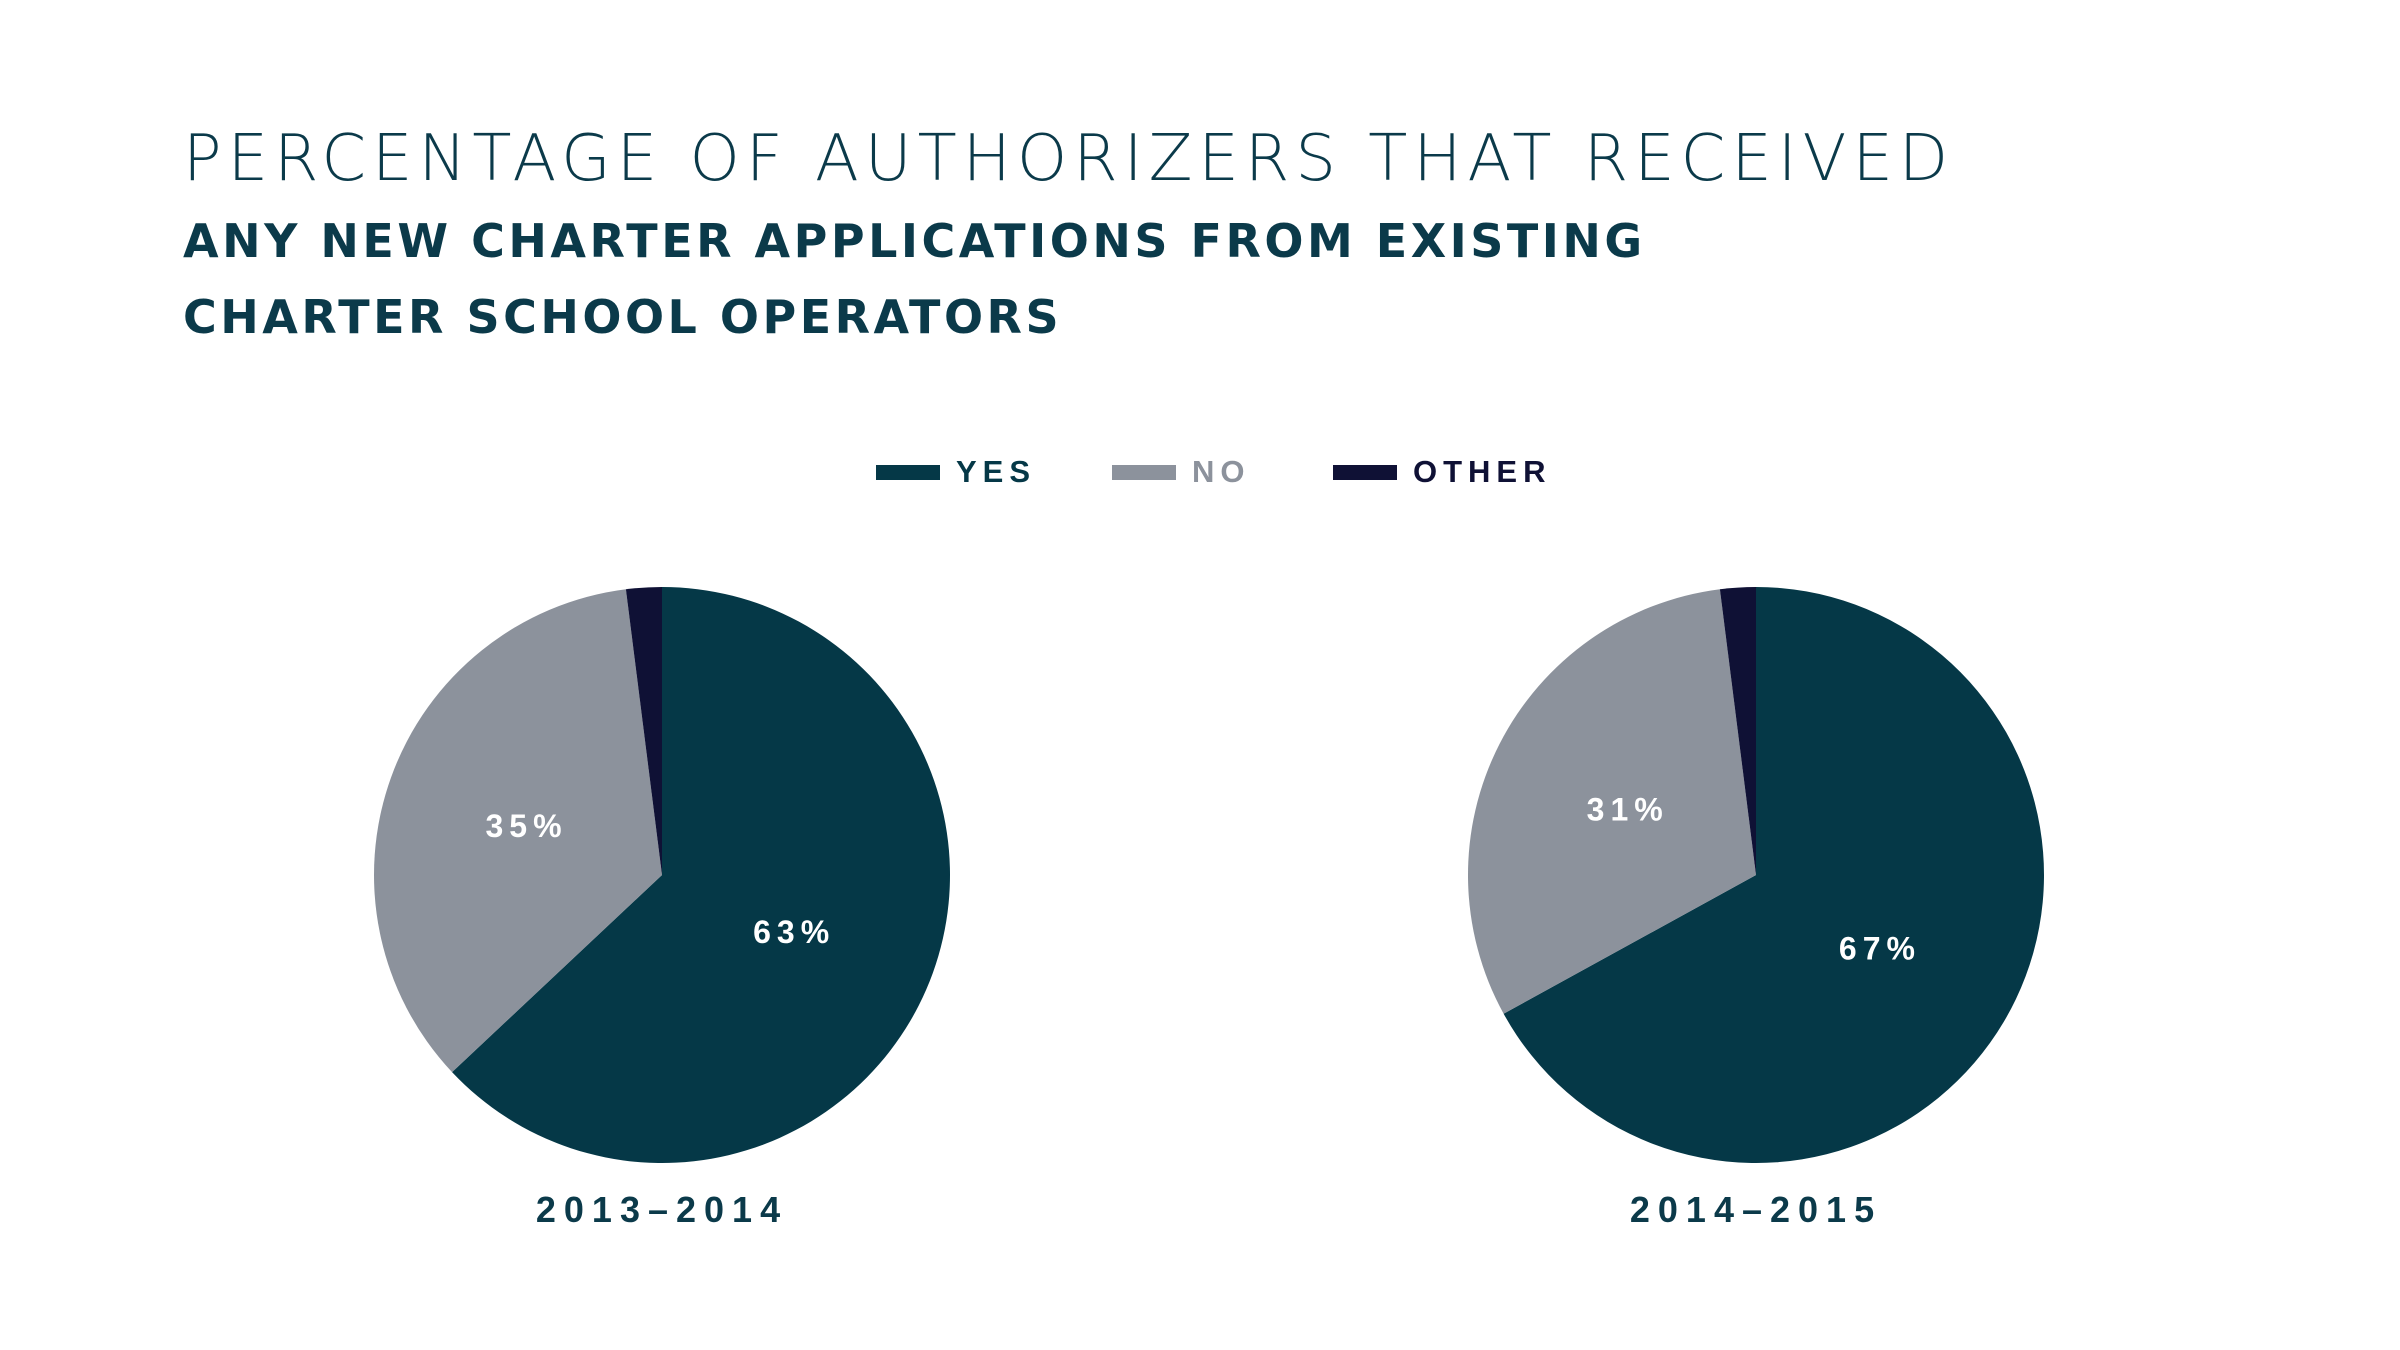 The width and height of the screenshot is (2400, 1350). Describe the element at coordinates (662, 1209) in the screenshot. I see `pie-0-year-label: 2013–2014` at that location.